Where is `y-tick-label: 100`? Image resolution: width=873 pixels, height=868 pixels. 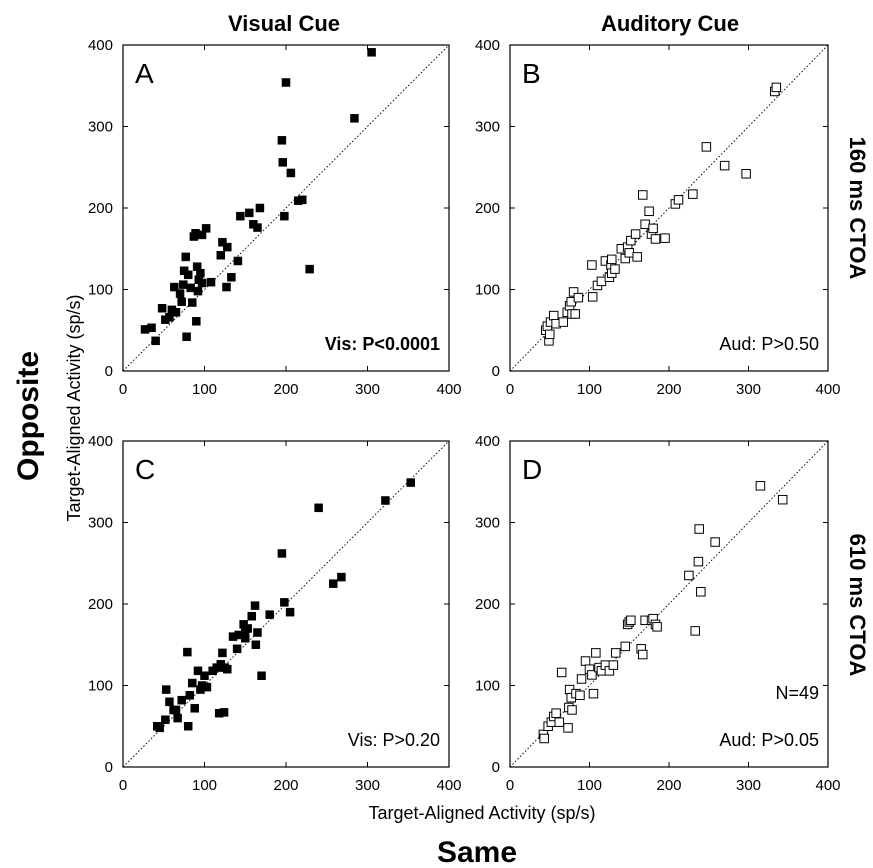
y-tick-label: 100 is located at coordinates (487, 290).